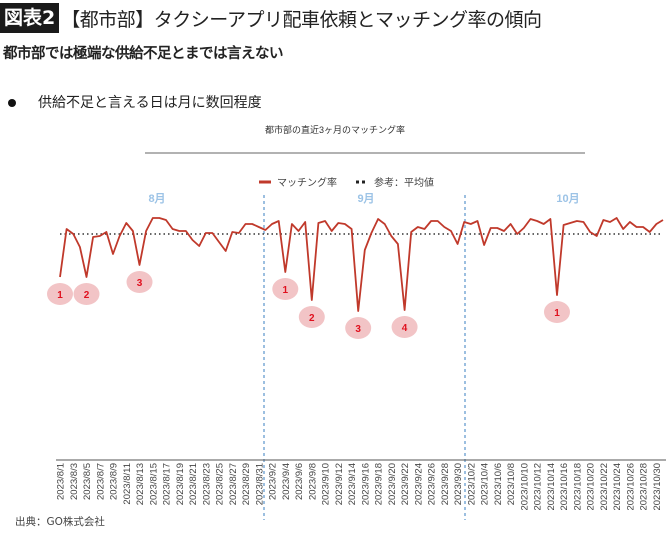 The image size is (670, 533). What do you see at coordinates (60, 522) in the screenshot?
I see `source-note: 出典：GO株式会社` at bounding box center [60, 522].